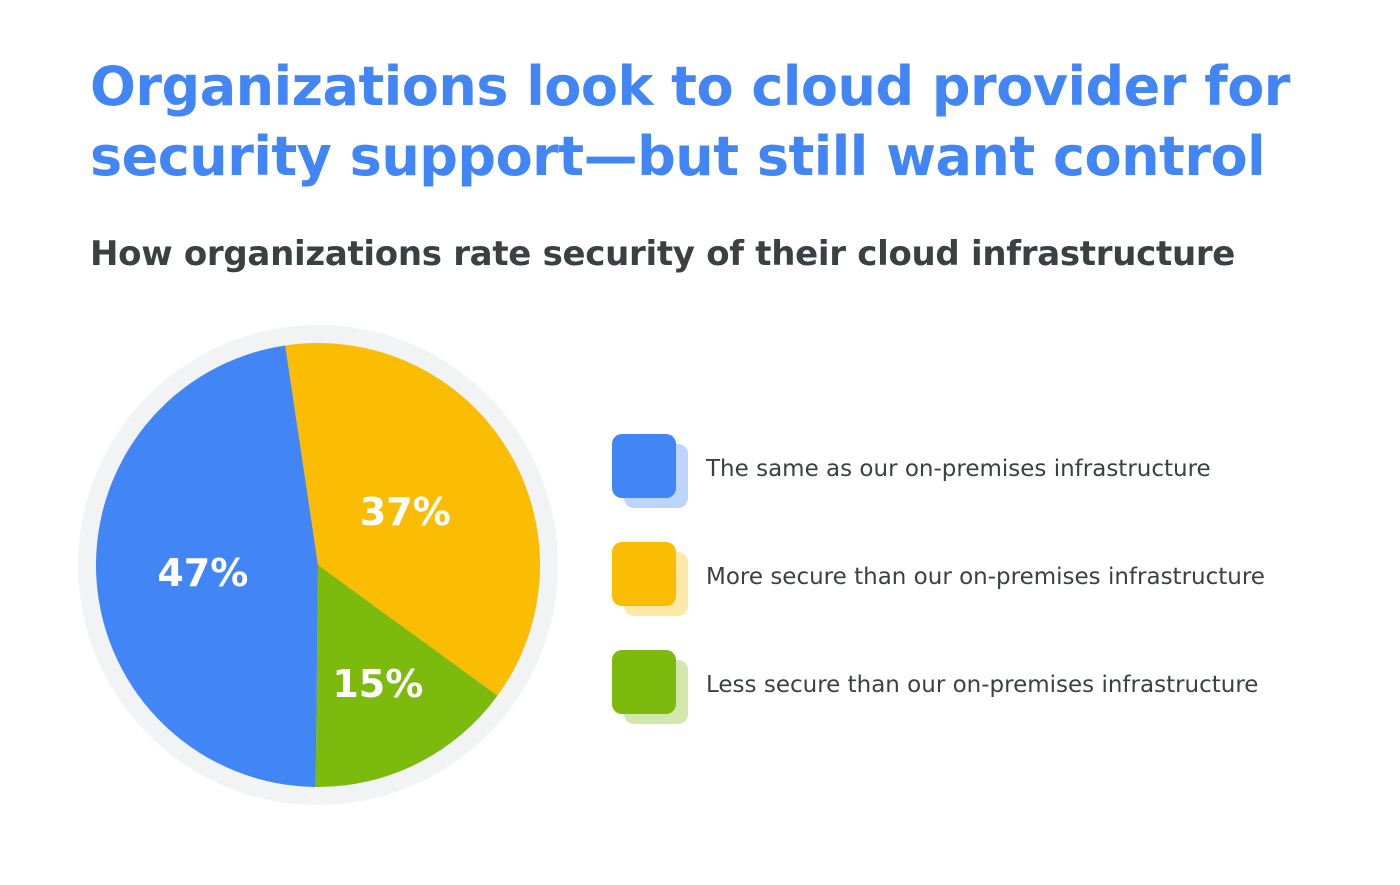 The width and height of the screenshot is (1400, 885). I want to click on pie-slice-same, so click(206, 566).